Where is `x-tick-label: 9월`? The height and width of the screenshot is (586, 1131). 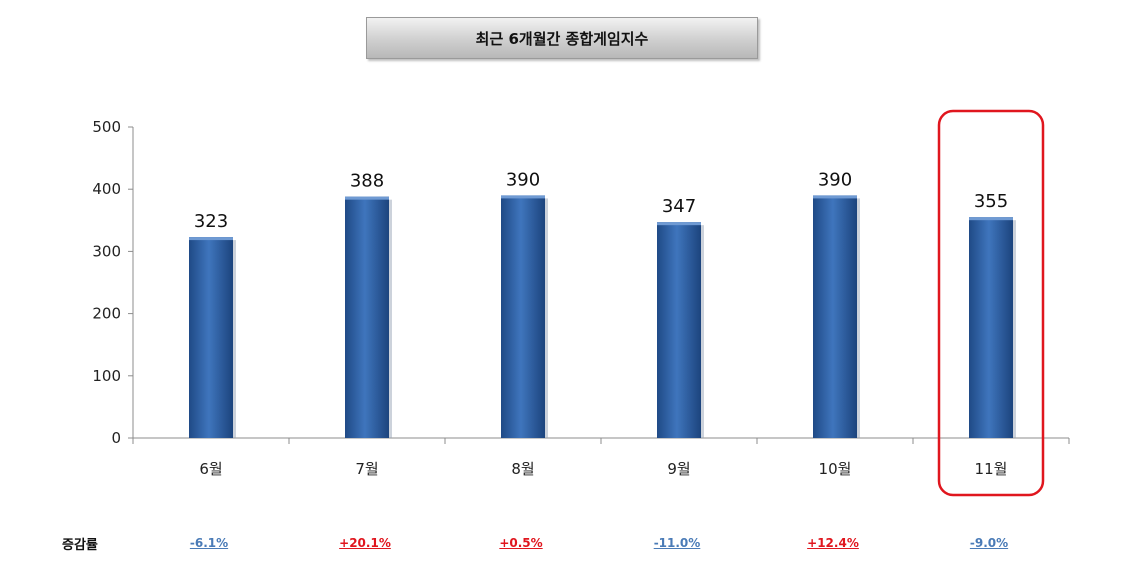 x-tick-label: 9월 is located at coordinates (678, 469).